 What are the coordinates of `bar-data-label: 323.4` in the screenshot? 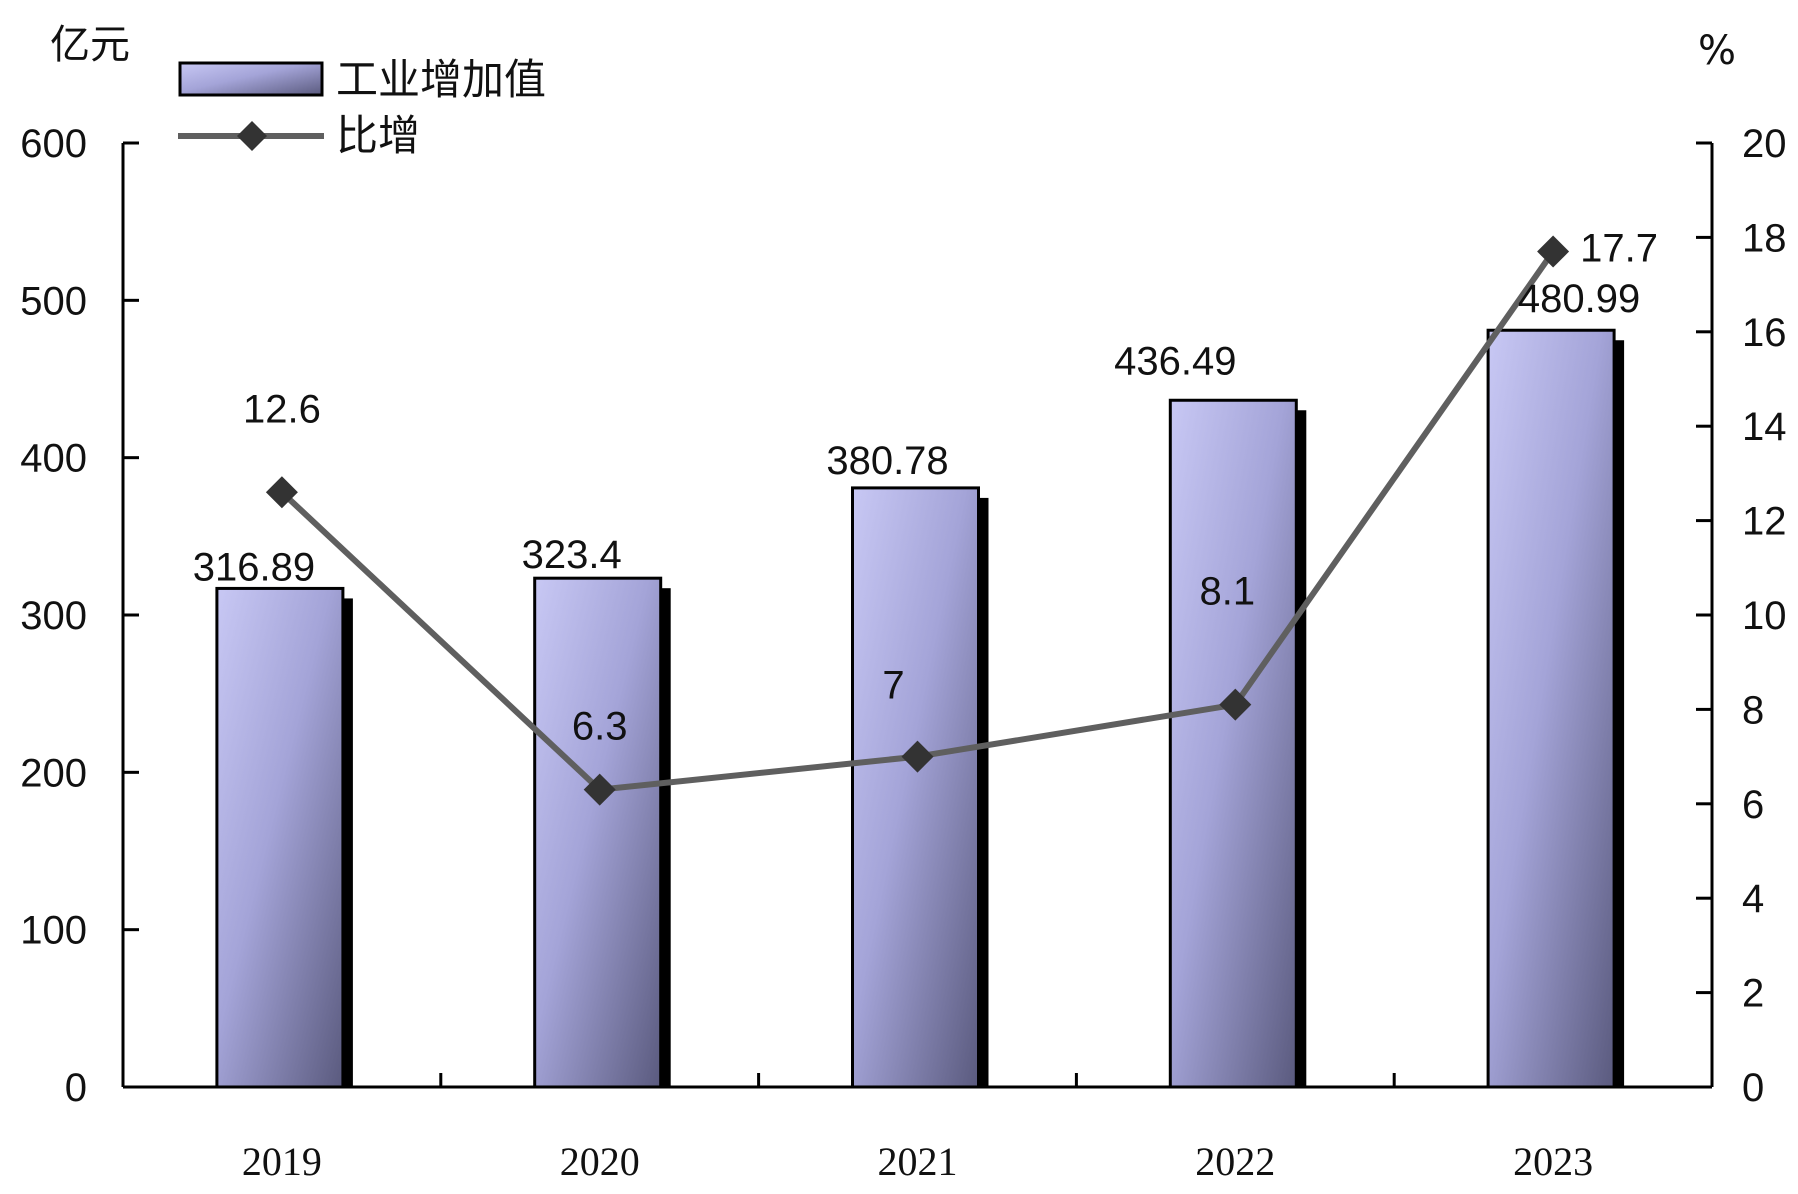 It's located at (572, 555).